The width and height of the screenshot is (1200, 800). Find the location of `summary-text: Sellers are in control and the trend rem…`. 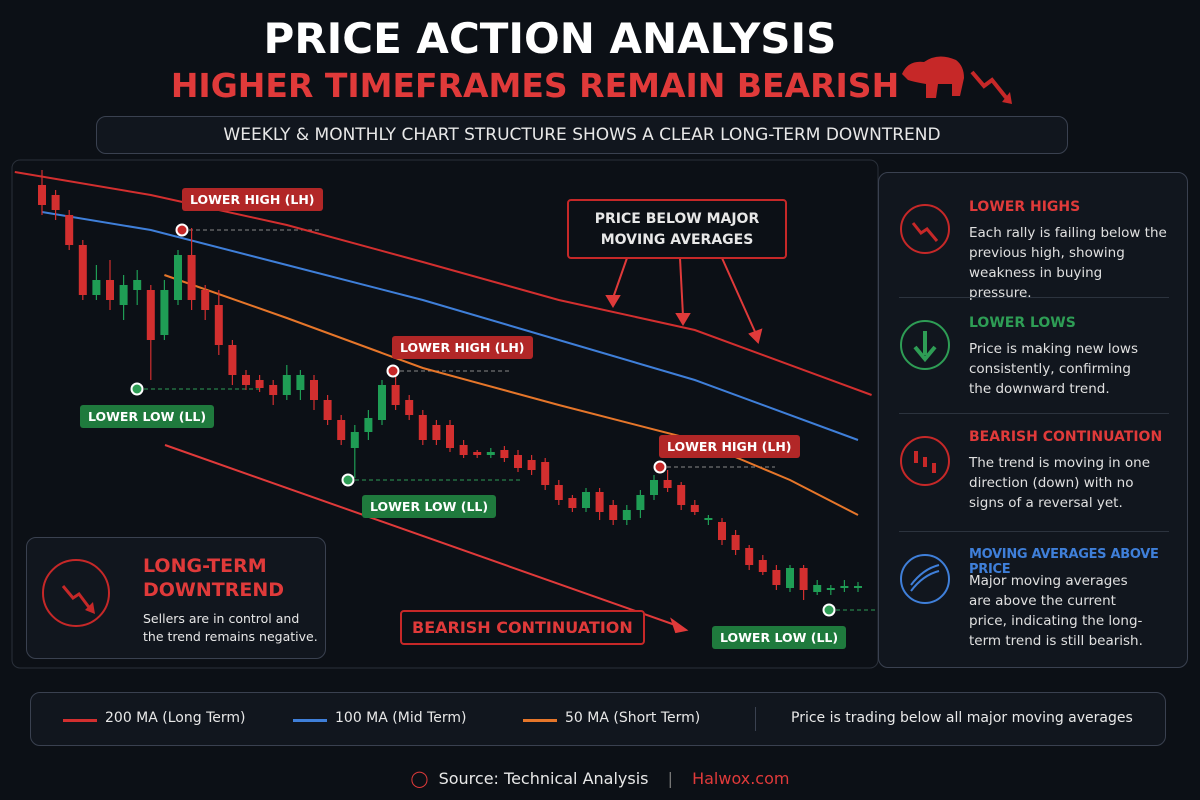

summary-text: Sellers are in control and the trend rem… is located at coordinates (230, 627).